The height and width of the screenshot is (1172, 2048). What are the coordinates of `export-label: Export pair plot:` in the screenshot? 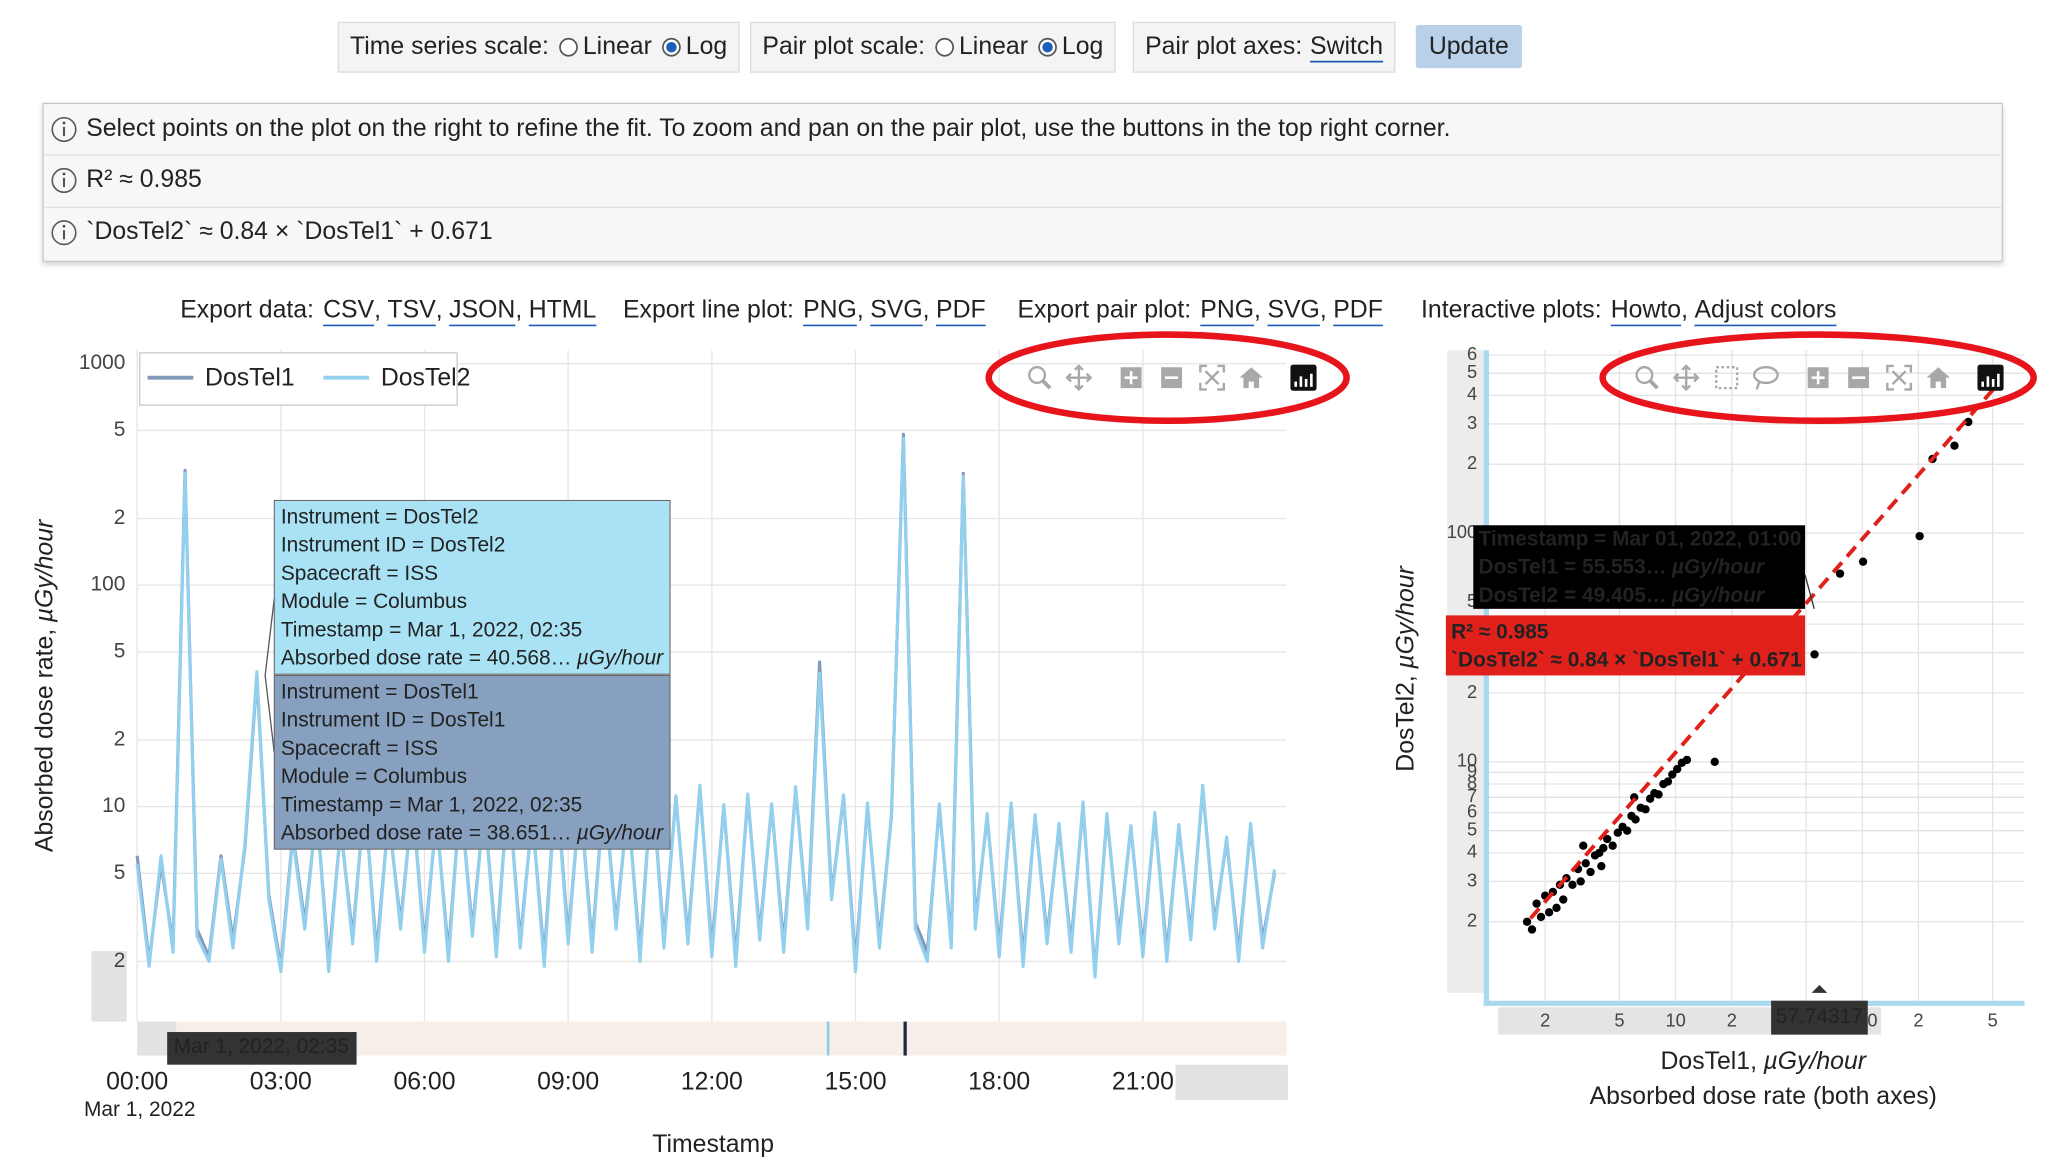 It's located at (1104, 310).